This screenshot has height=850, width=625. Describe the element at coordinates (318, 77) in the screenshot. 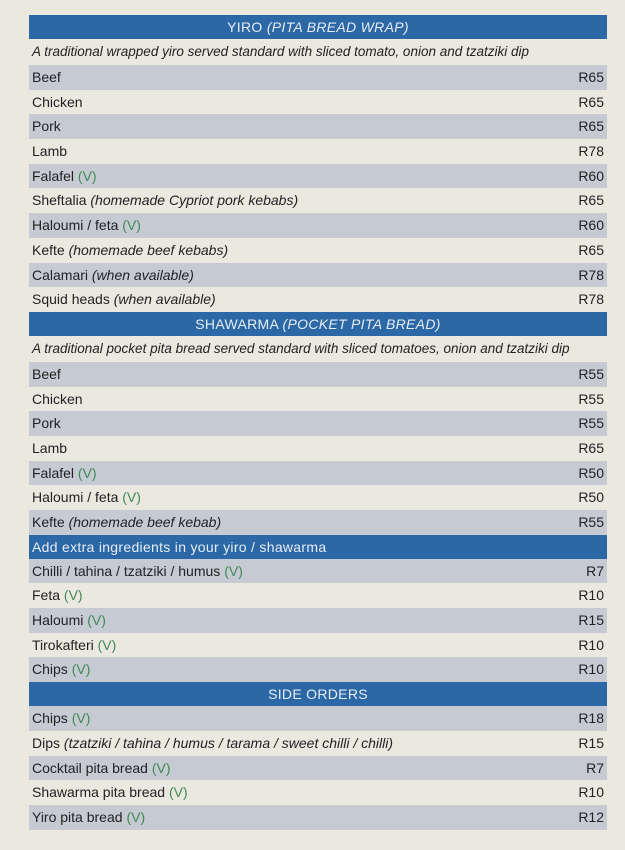

I see `menu-item: Beef R65` at that location.